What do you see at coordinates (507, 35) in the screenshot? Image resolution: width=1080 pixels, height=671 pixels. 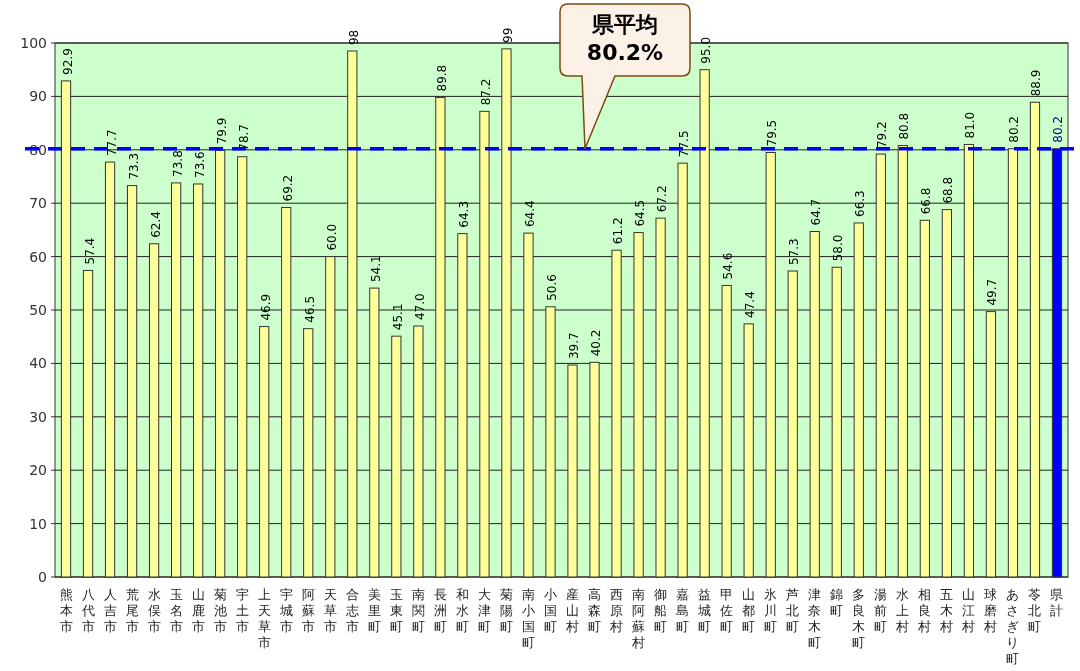 I see `data-label: 99` at bounding box center [507, 35].